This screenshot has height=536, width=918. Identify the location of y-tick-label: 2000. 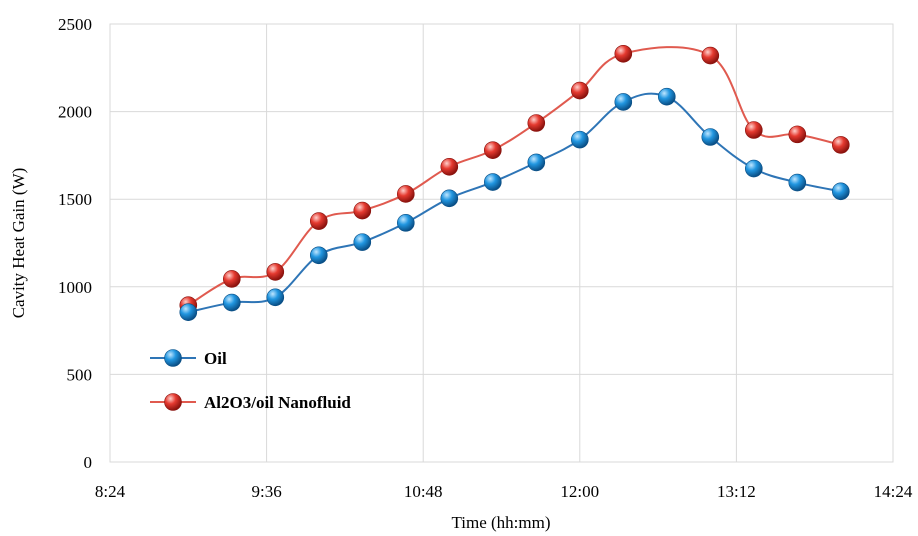
(75, 112).